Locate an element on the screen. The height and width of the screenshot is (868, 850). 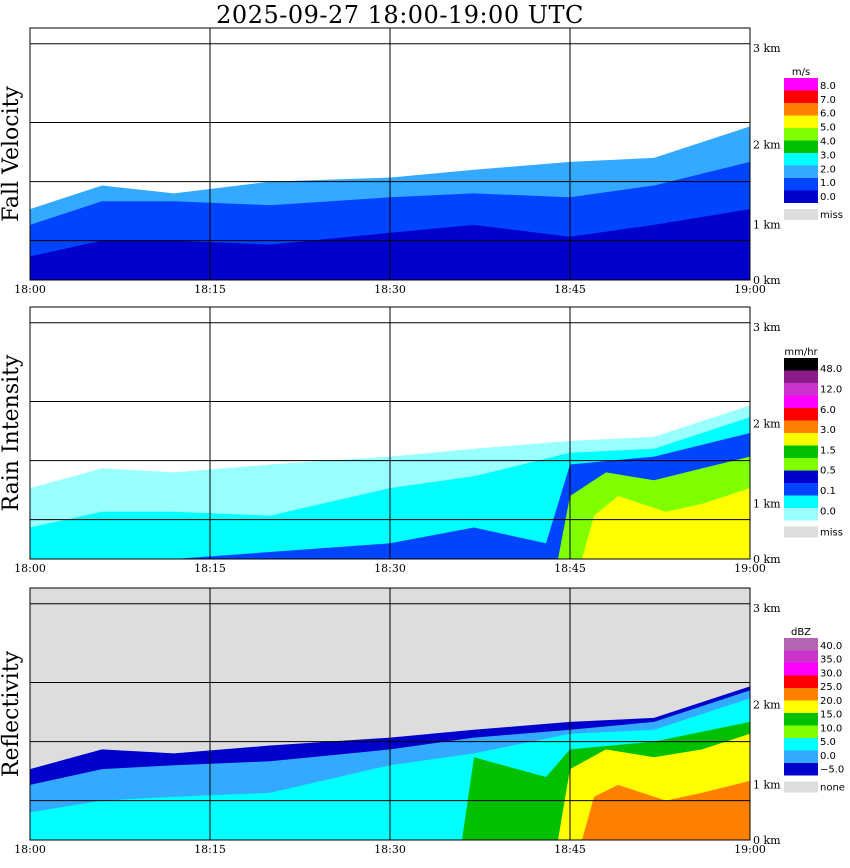
legend-label: 4.0 is located at coordinates (828, 142).